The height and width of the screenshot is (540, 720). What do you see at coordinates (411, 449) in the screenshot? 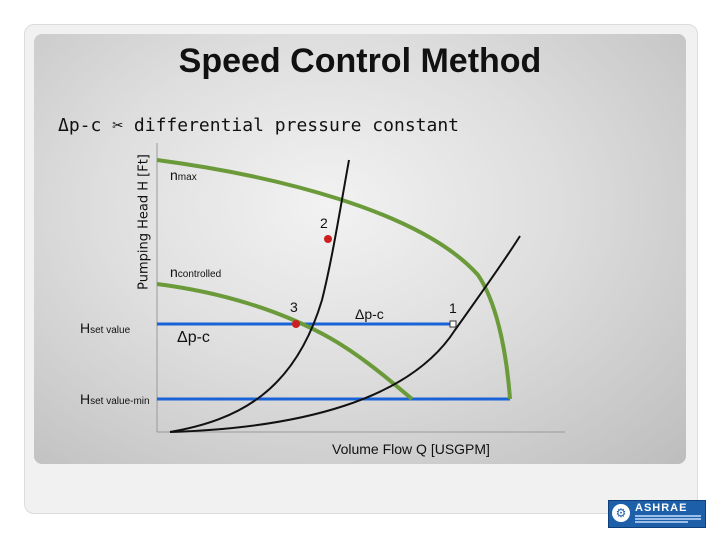
I see `x-axis-label: Volume Flow Q [USGPM]` at bounding box center [411, 449].